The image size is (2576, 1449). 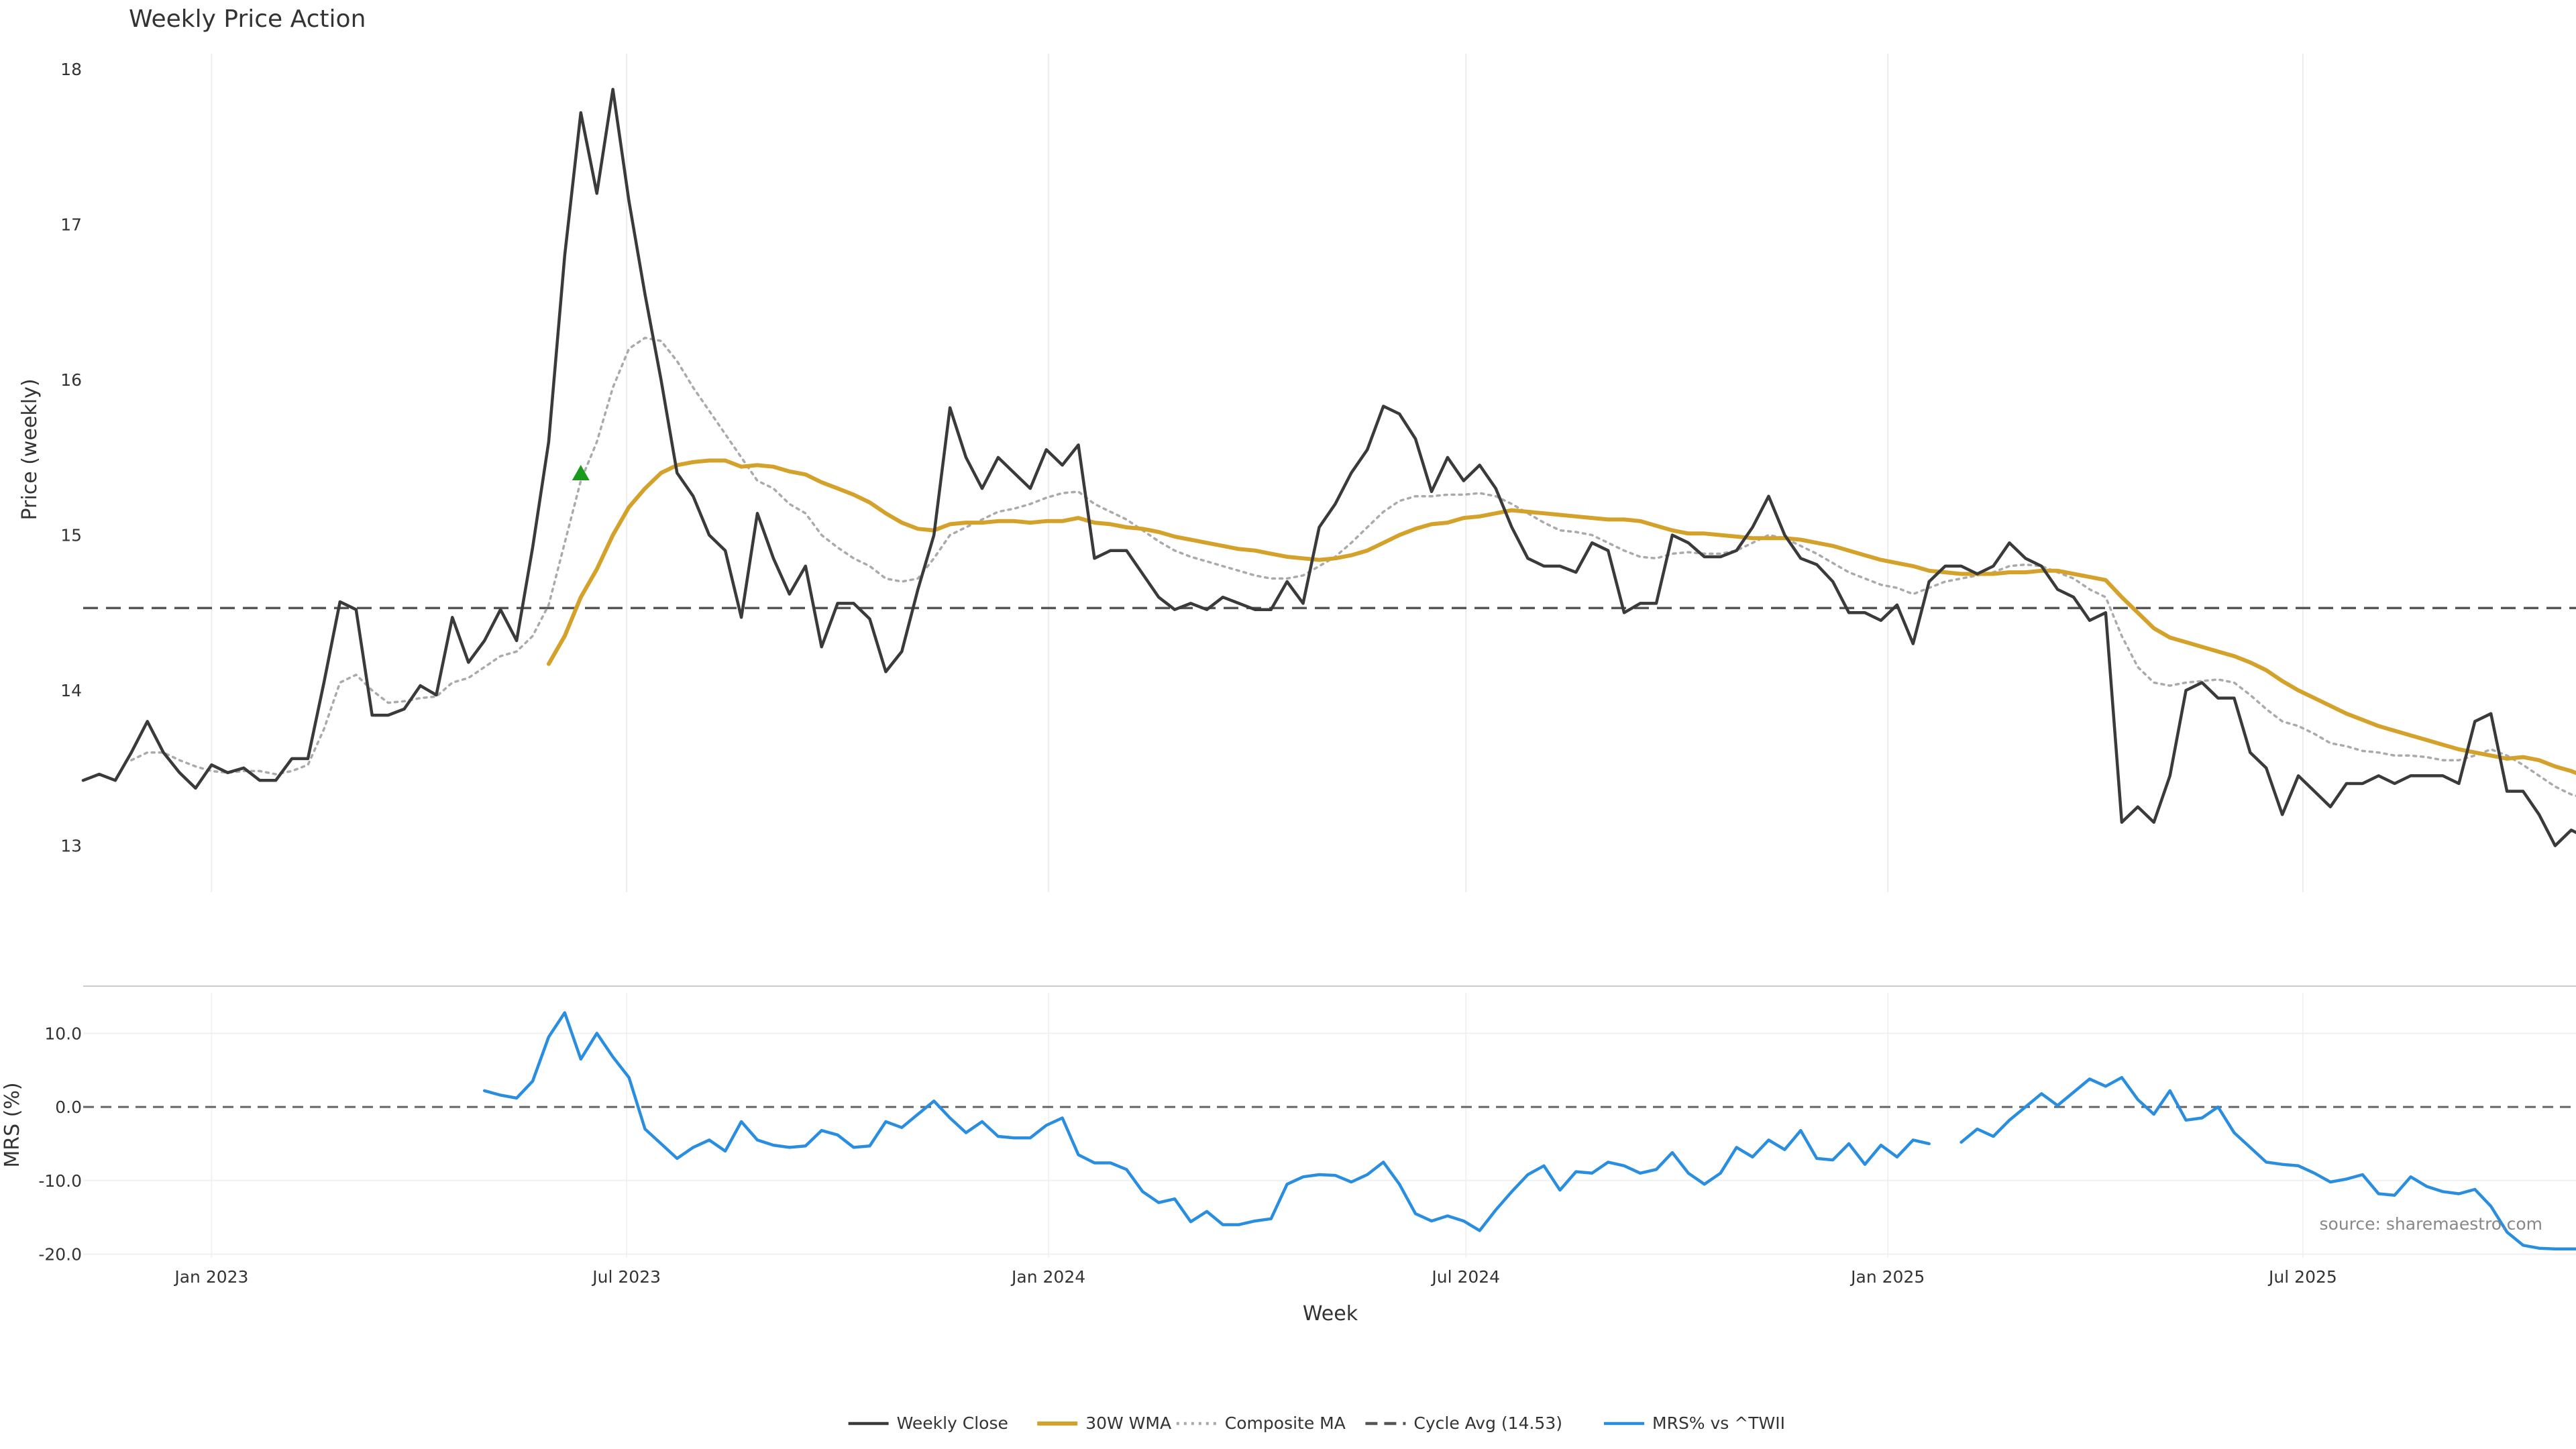 I want to click on x-tick-label: Jul 2025, so click(x=2302, y=1277).